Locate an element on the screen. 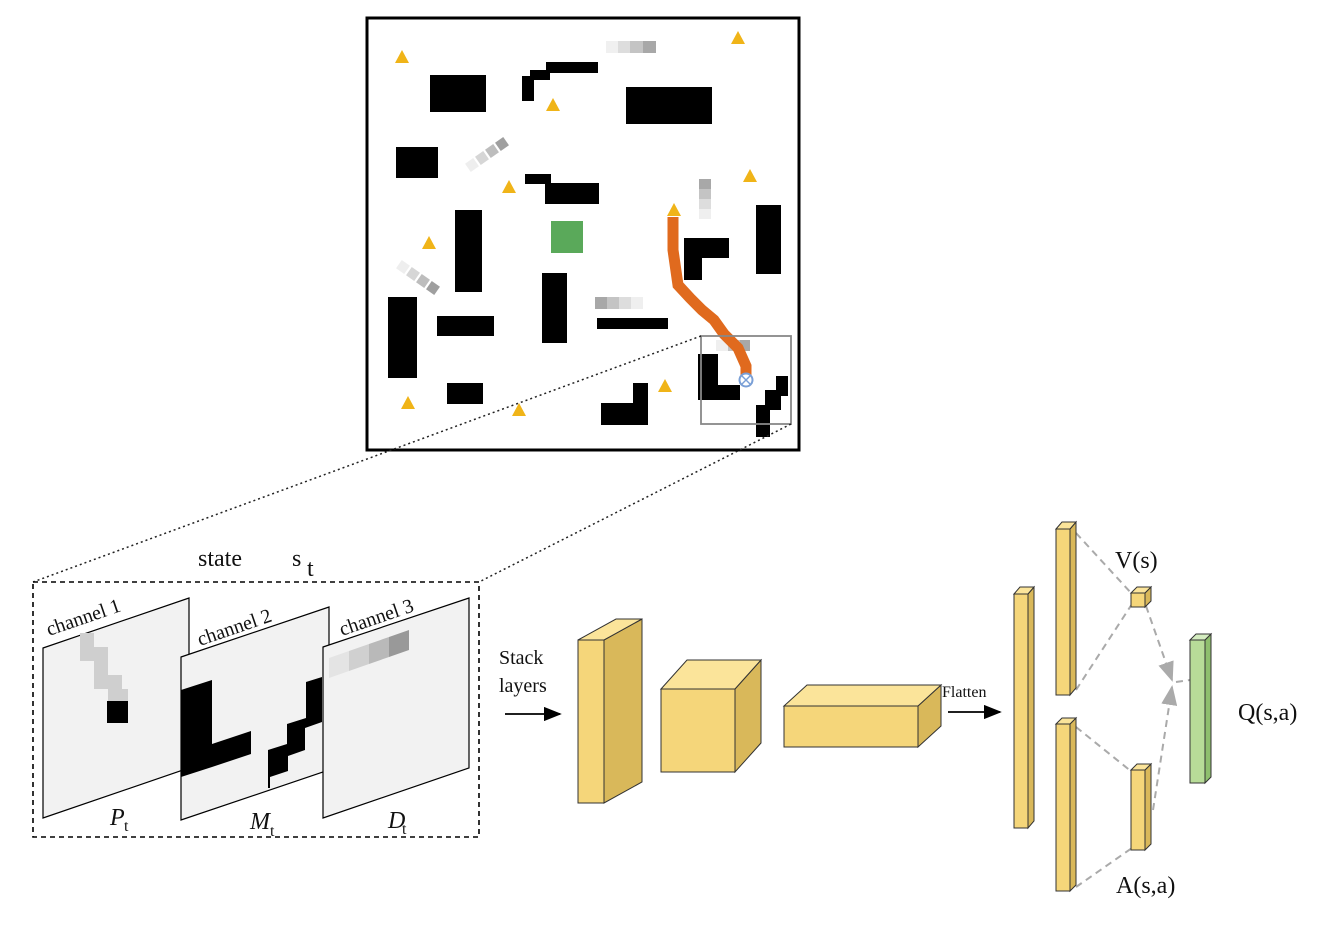 Image resolution: width=1340 pixels, height=947 pixels. state-label-symbol: s is located at coordinates (296, 559).